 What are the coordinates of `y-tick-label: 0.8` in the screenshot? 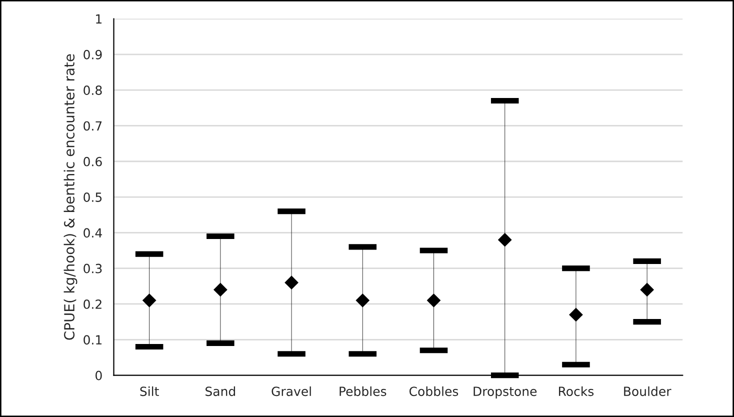 It's located at (93, 90).